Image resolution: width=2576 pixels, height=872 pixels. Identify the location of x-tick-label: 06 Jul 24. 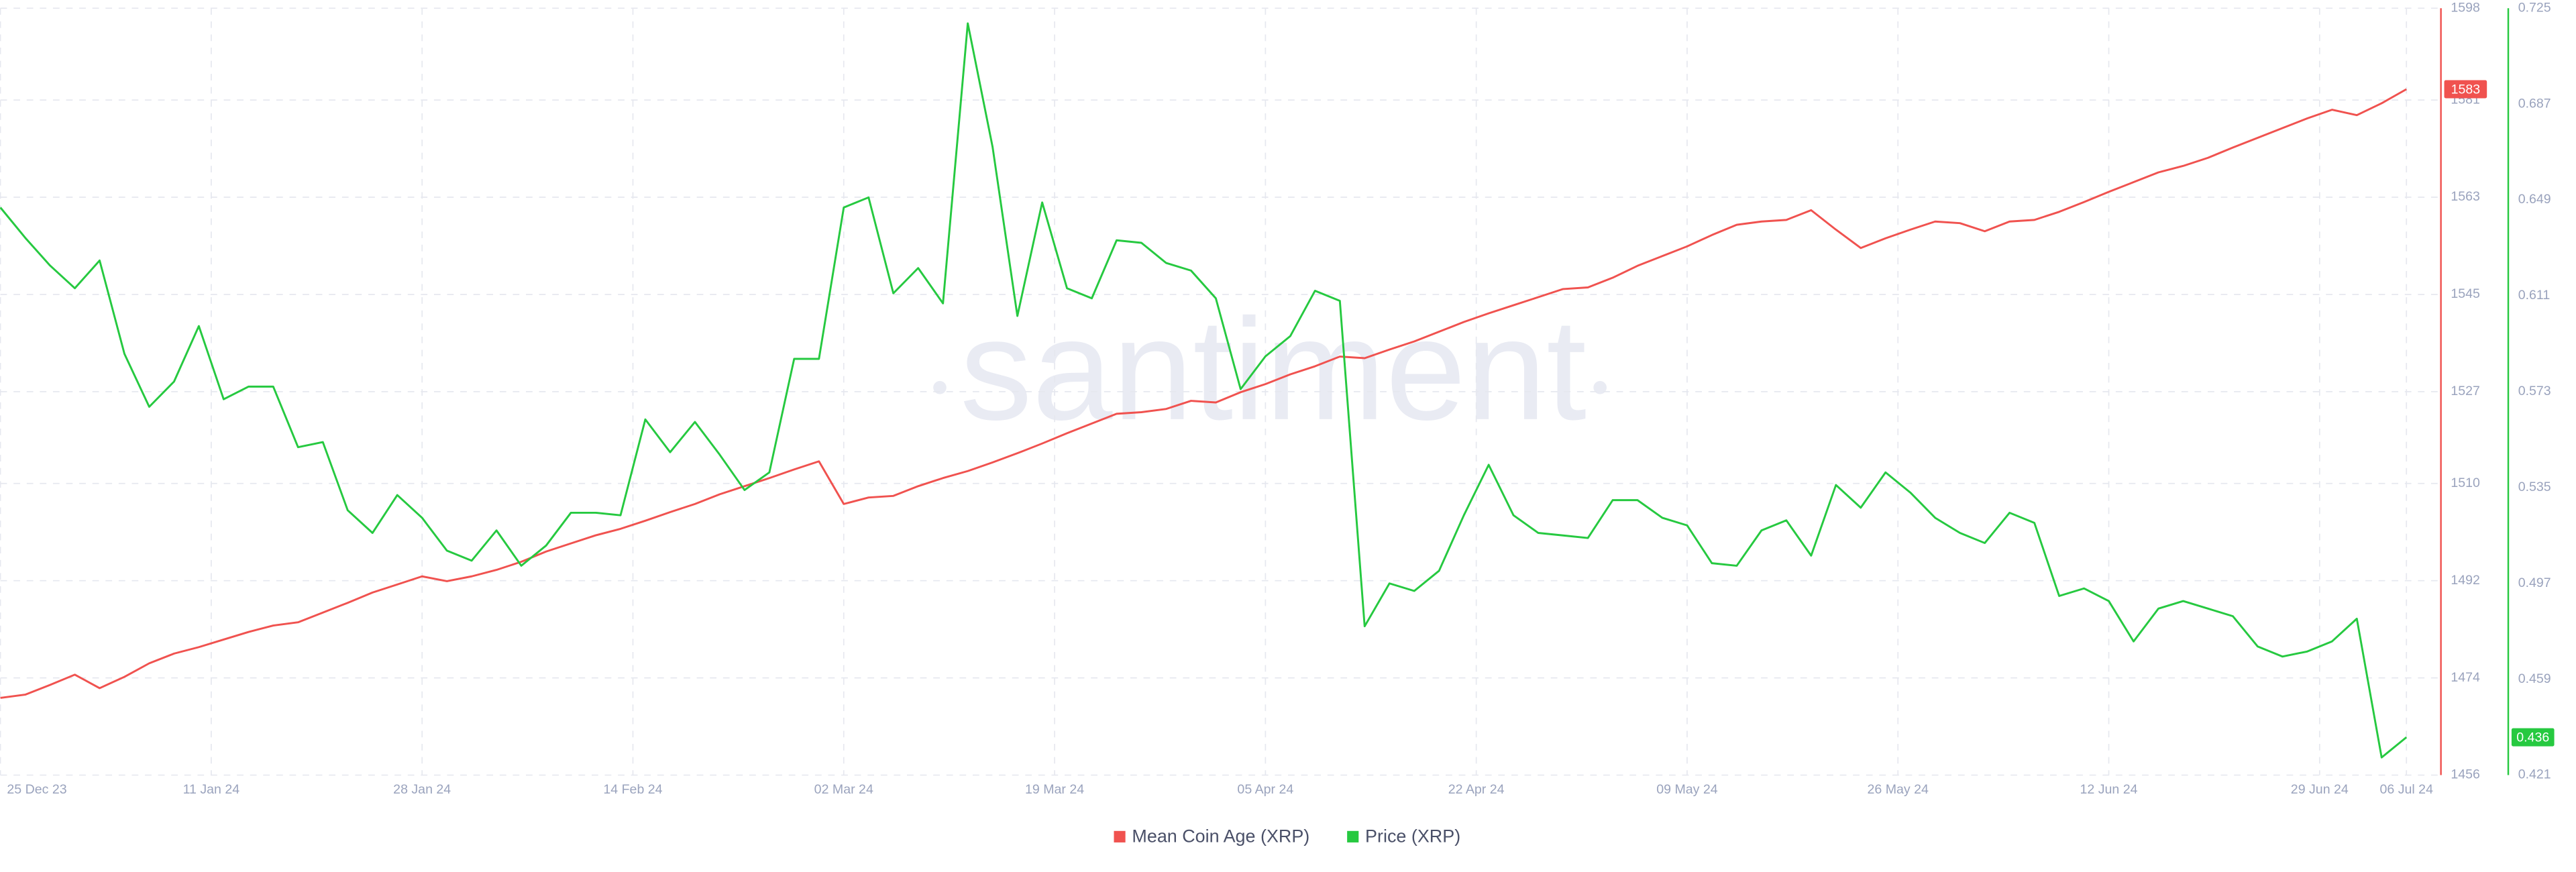
(2406, 790).